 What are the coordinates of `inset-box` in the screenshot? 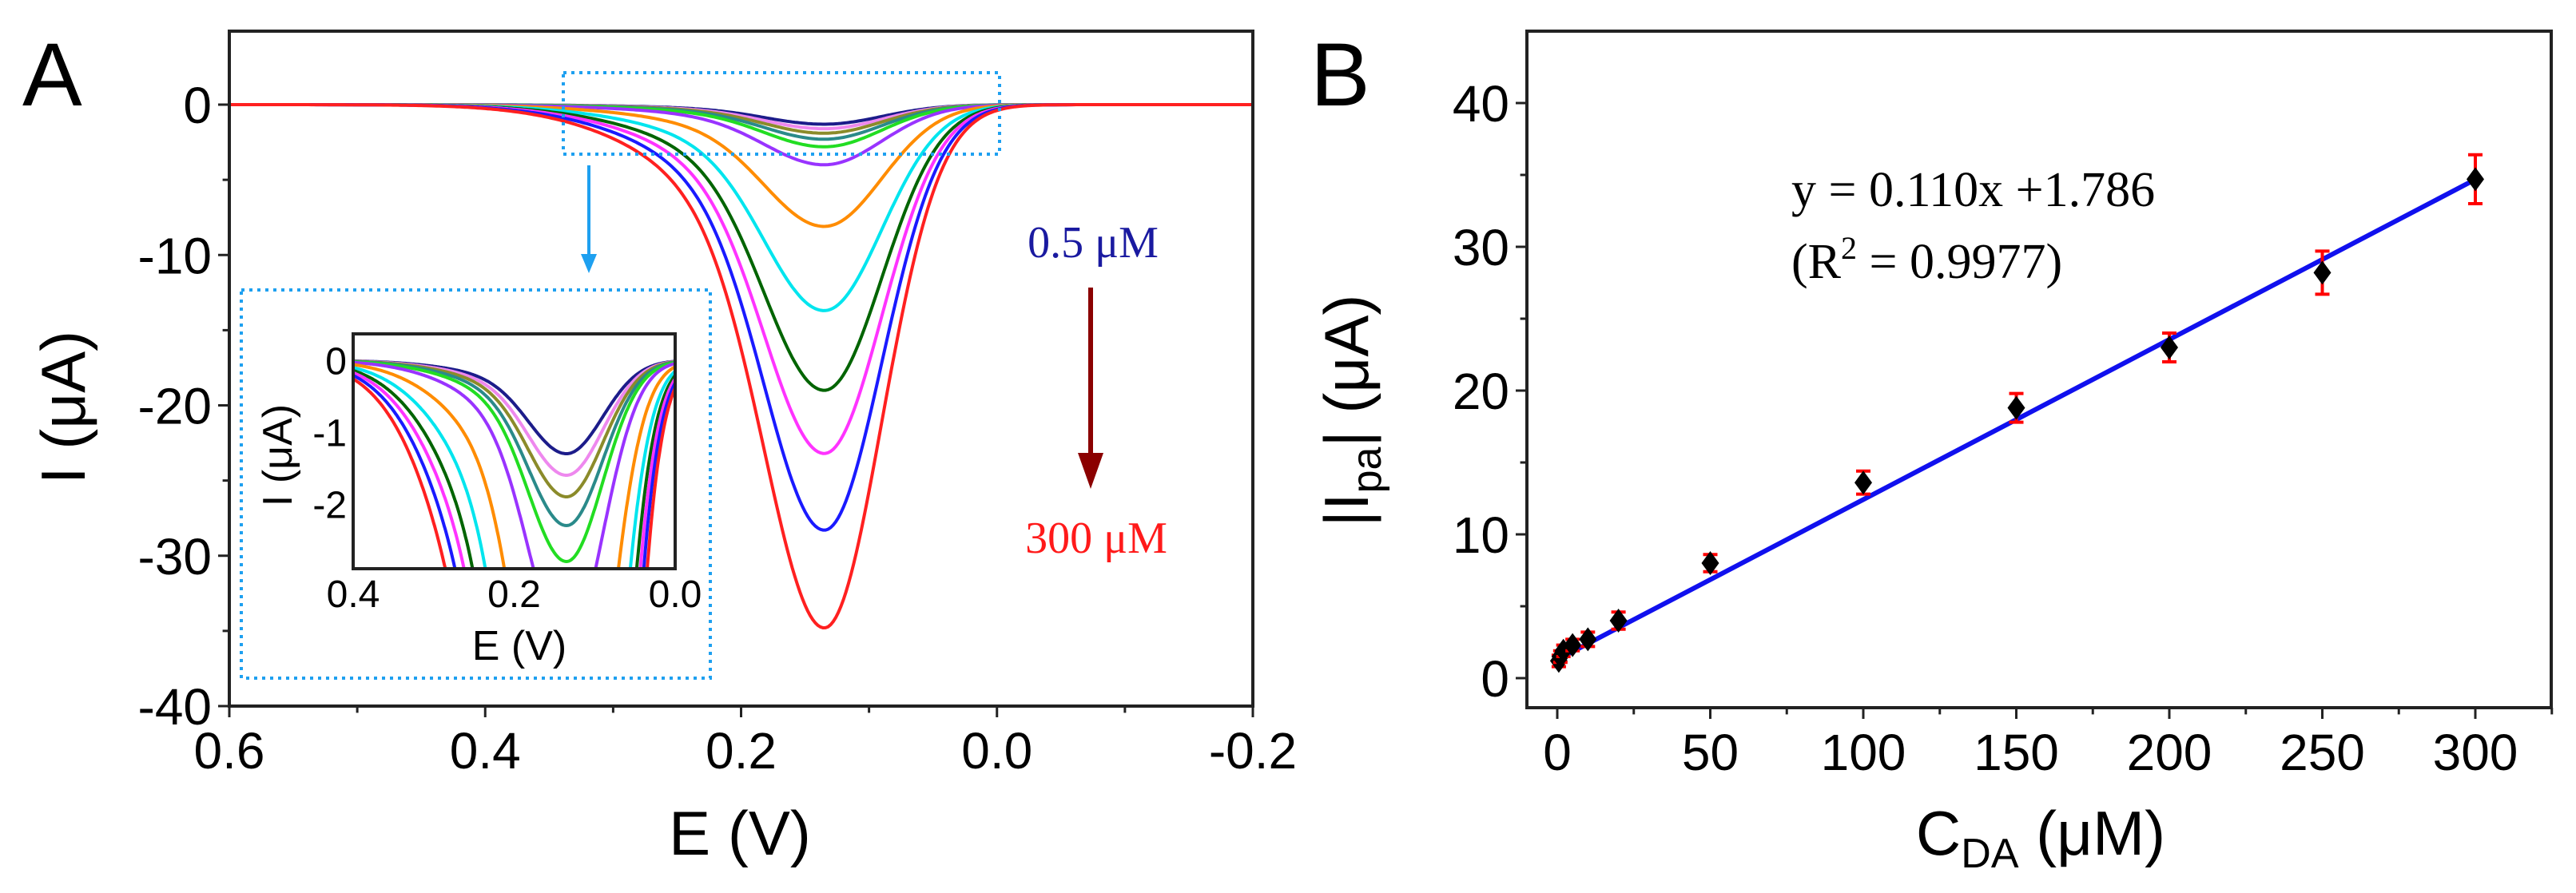 It's located at (476, 484).